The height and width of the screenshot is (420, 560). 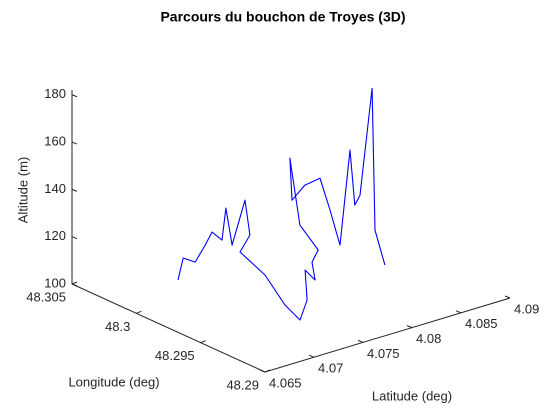 What do you see at coordinates (22, 190) in the screenshot?
I see `z-axis-label: Altitude (m)` at bounding box center [22, 190].